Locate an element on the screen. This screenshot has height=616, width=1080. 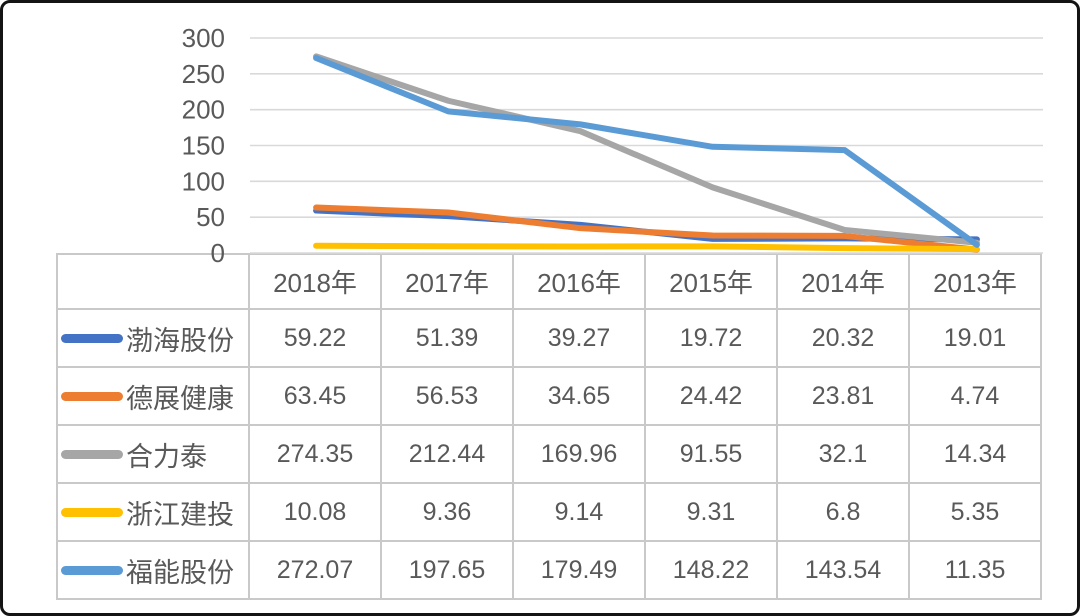
year-header-2015: 2015年 is located at coordinates (711, 281).